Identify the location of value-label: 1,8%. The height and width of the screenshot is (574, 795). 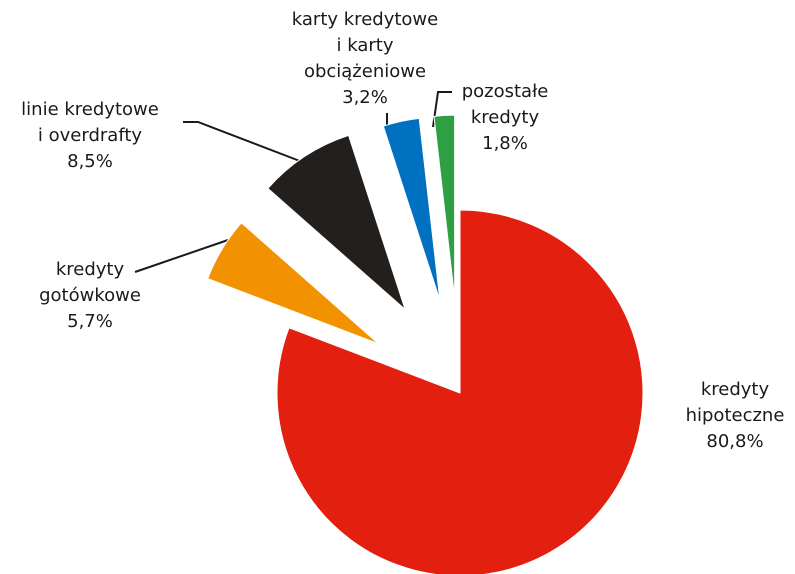
(505, 143).